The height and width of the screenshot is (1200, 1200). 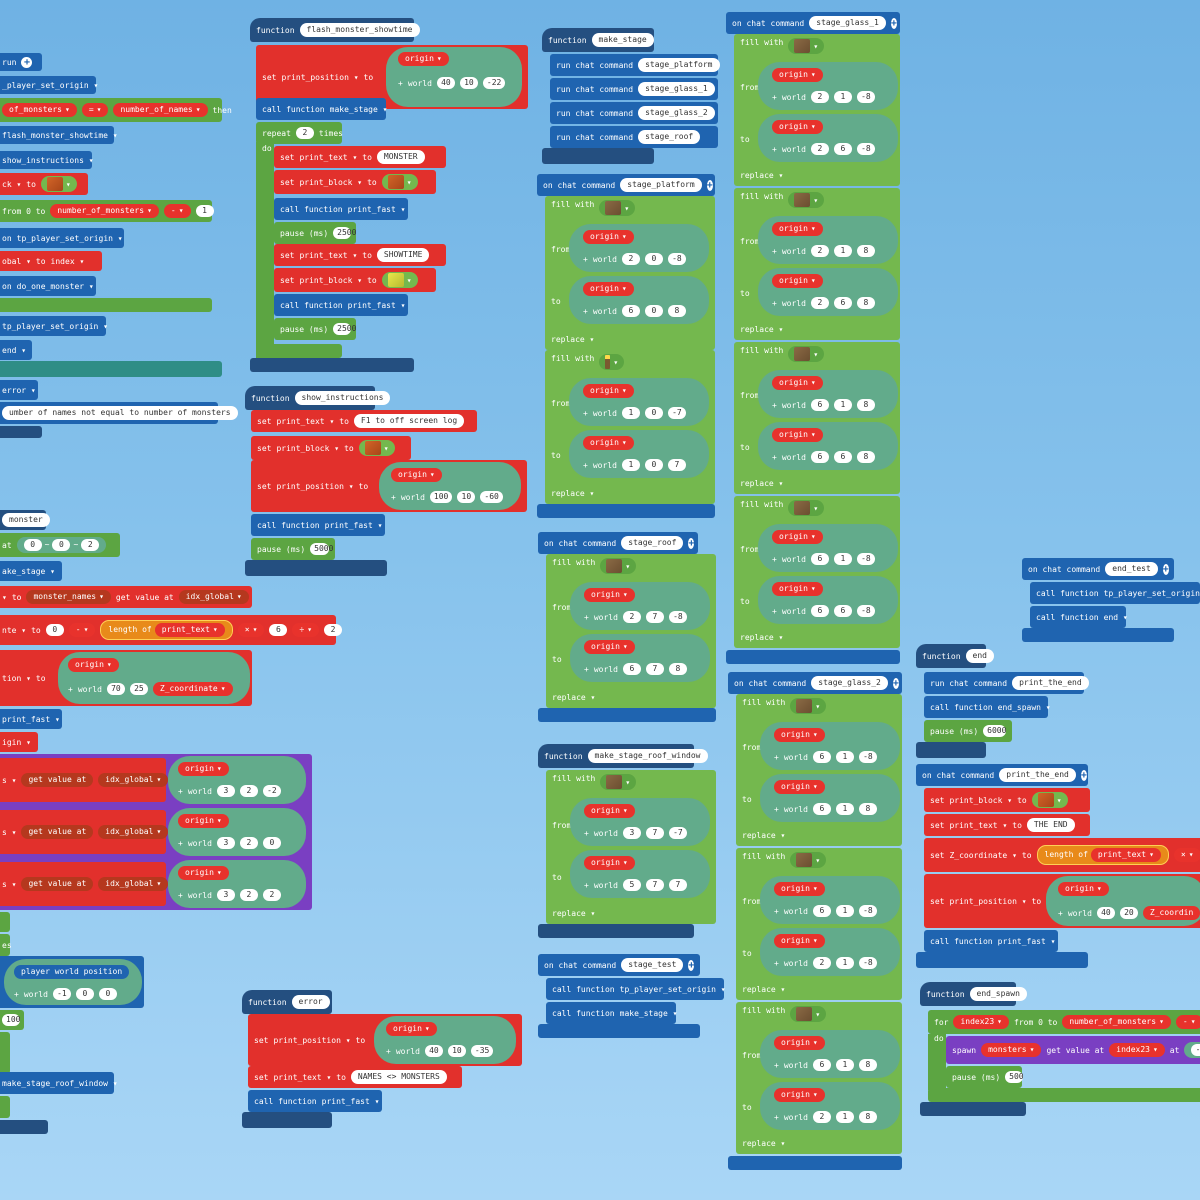 What do you see at coordinates (271, 791) in the screenshot?
I see `num: -2` at bounding box center [271, 791].